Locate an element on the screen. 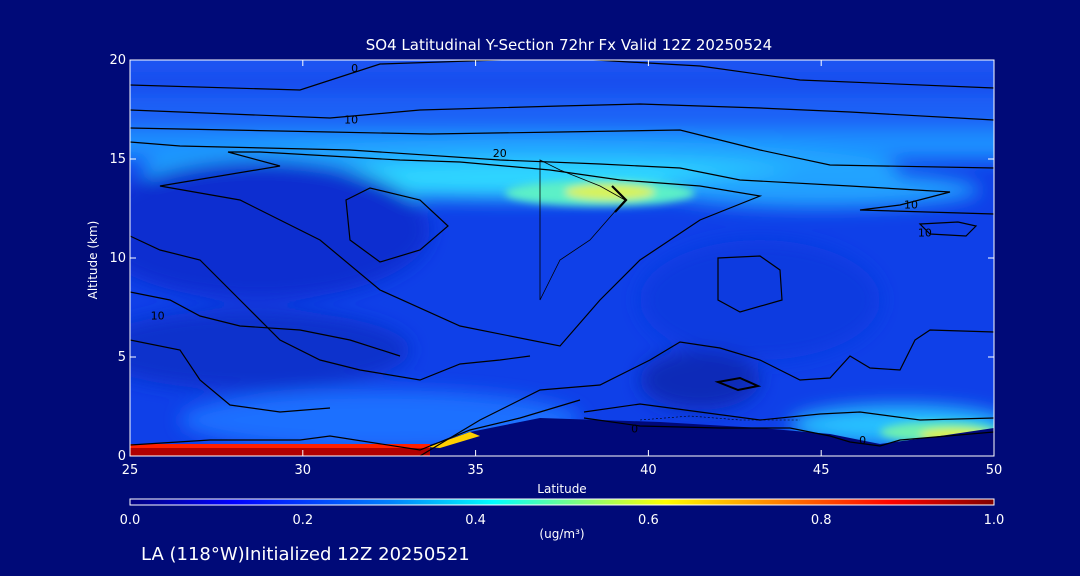 The height and width of the screenshot is (576, 1080). x-tick-label: 45 is located at coordinates (821, 470).